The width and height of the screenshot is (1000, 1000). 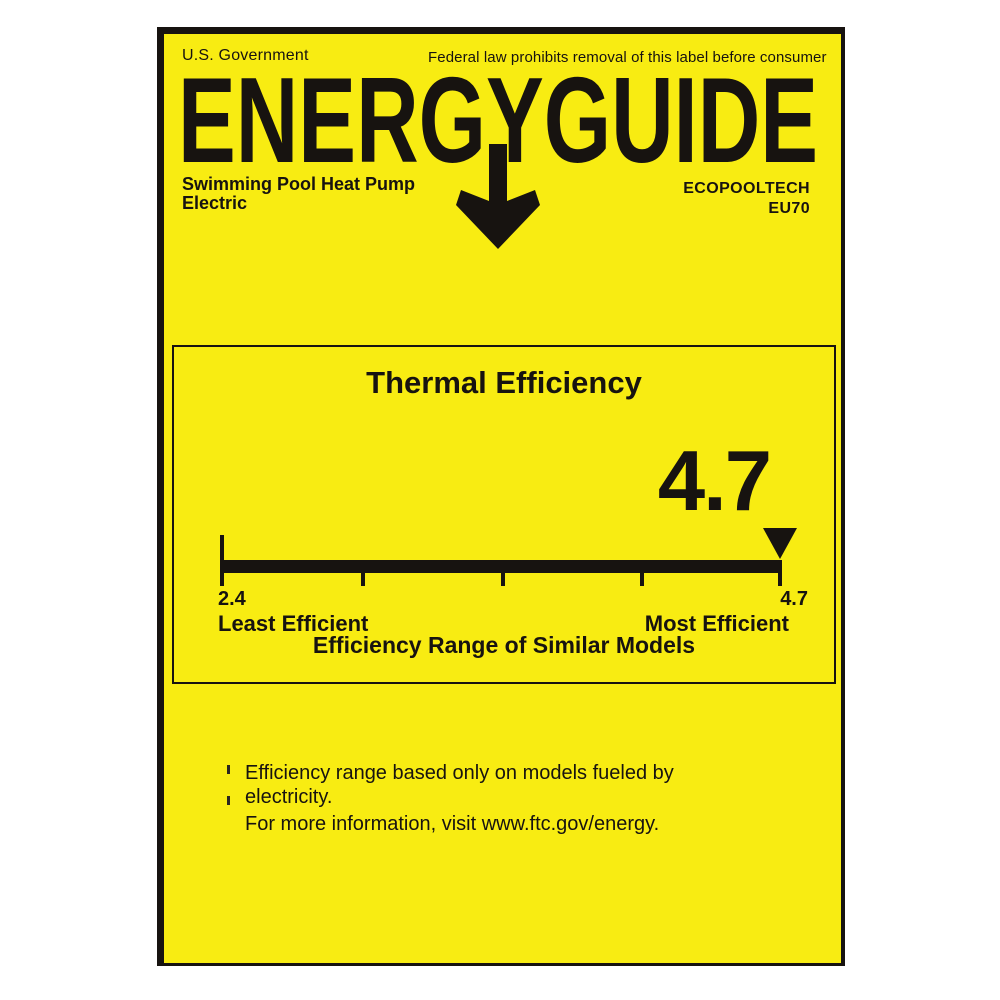 I want to click on most-efficient-label: Most Efficient, so click(x=716, y=623).